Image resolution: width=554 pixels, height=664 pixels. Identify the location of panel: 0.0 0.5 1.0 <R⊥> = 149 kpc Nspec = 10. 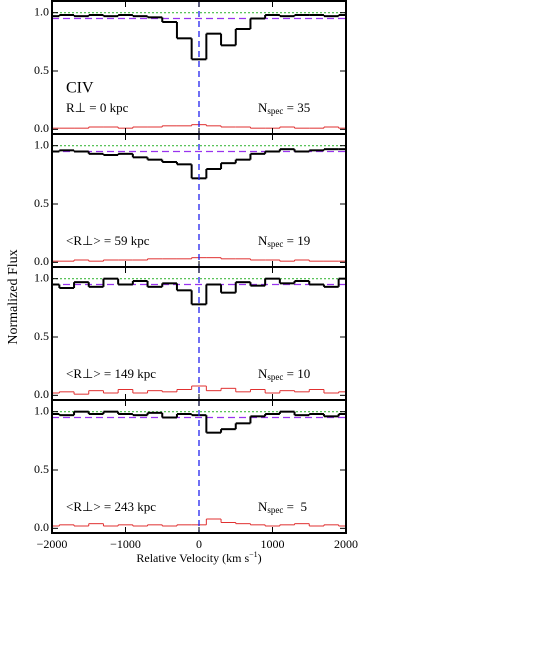
(190, 333).